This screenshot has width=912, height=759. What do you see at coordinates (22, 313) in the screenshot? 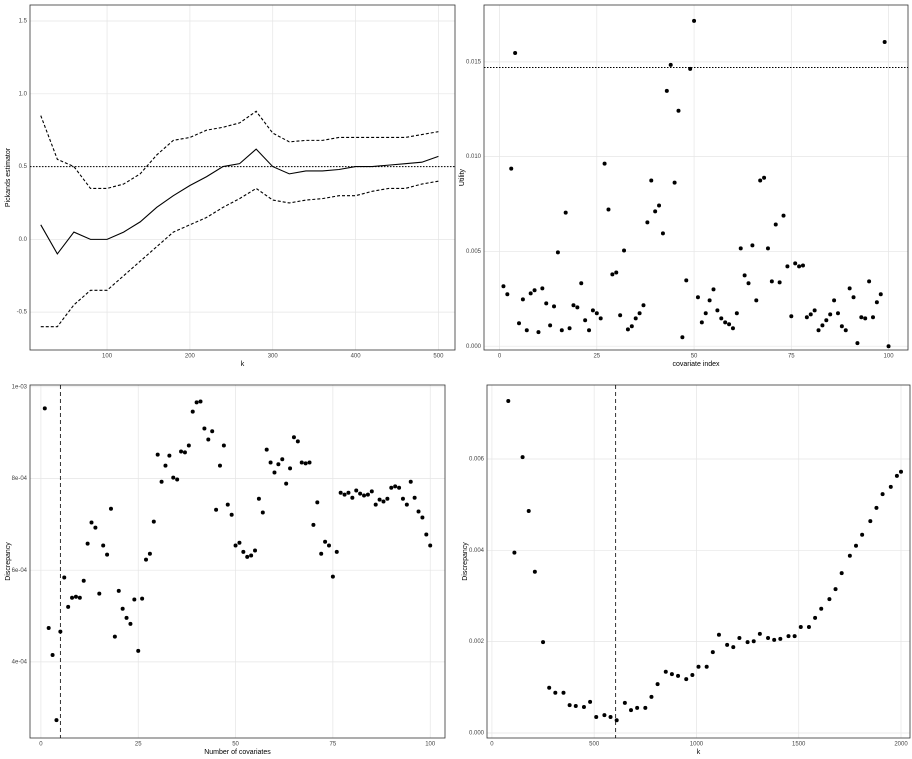
I see `y-tick-label: -0.5` at bounding box center [22, 313].